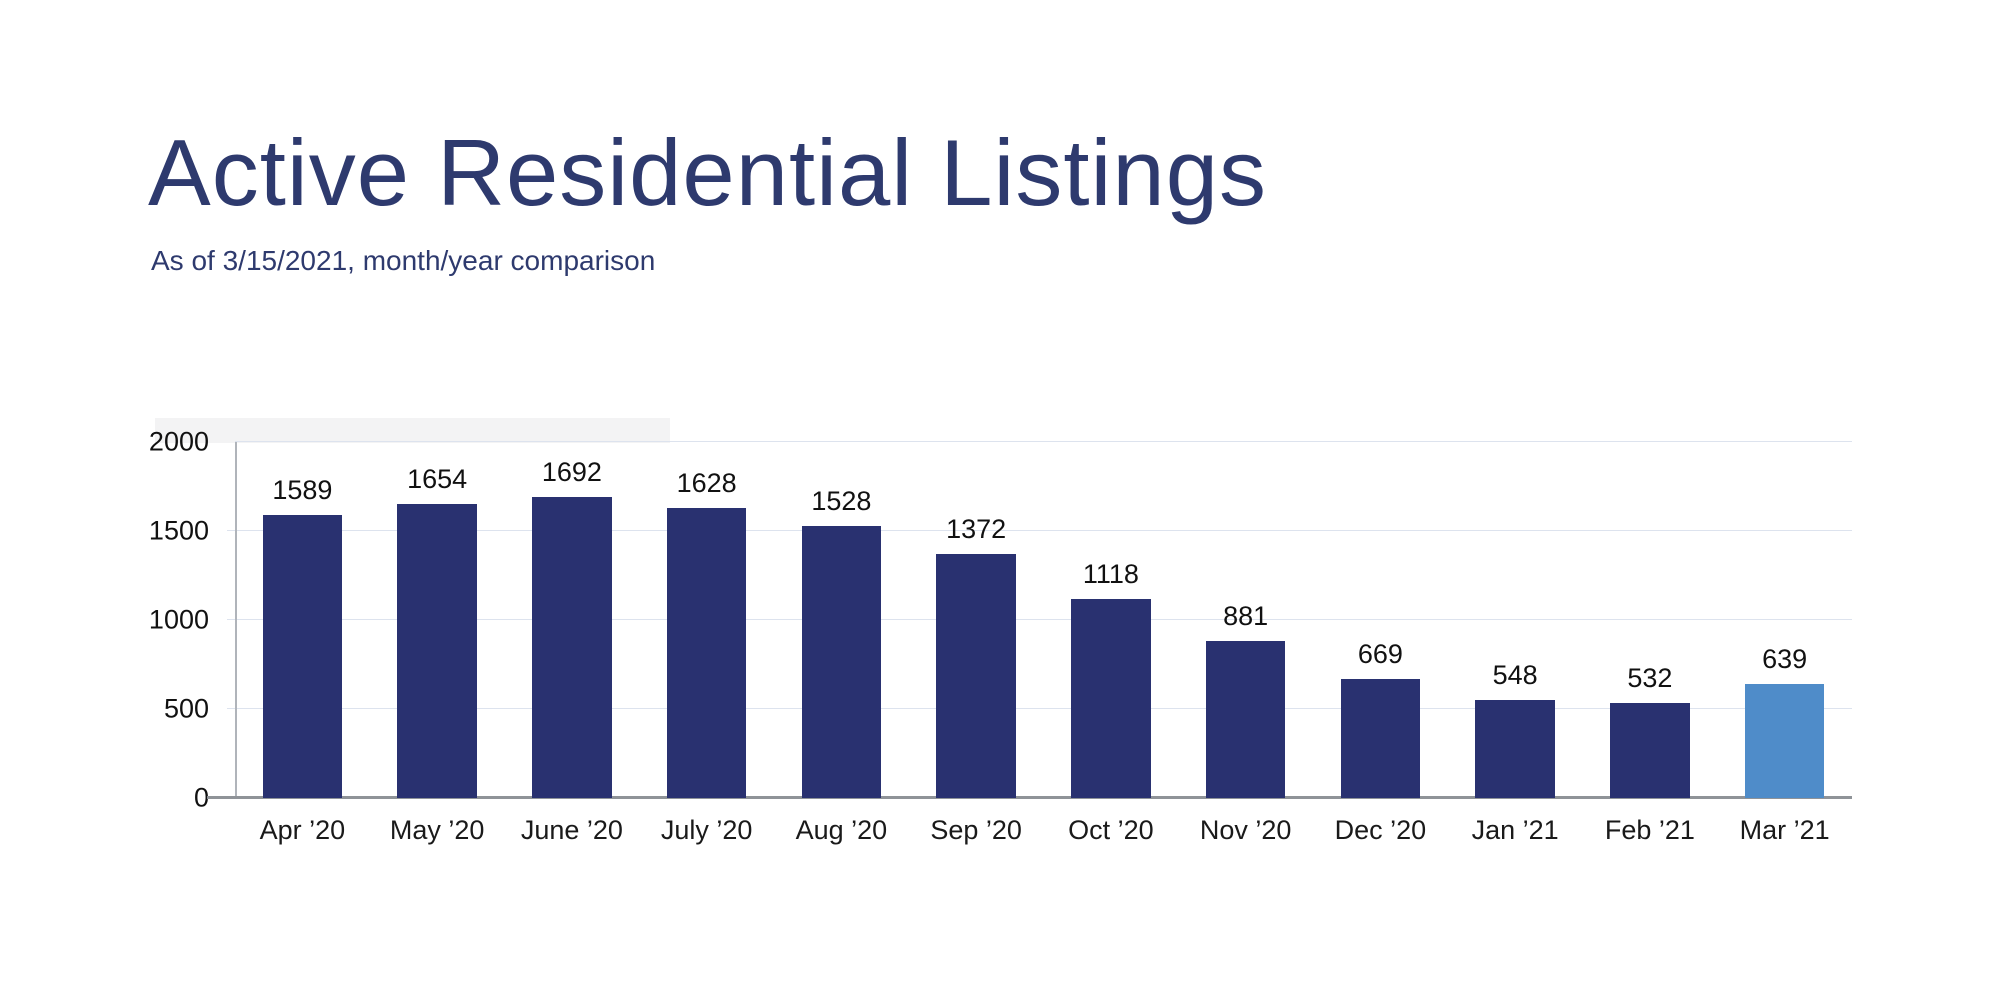 The width and height of the screenshot is (2000, 1000). Describe the element at coordinates (1380, 653) in the screenshot. I see `bar-value-label: 669` at that location.